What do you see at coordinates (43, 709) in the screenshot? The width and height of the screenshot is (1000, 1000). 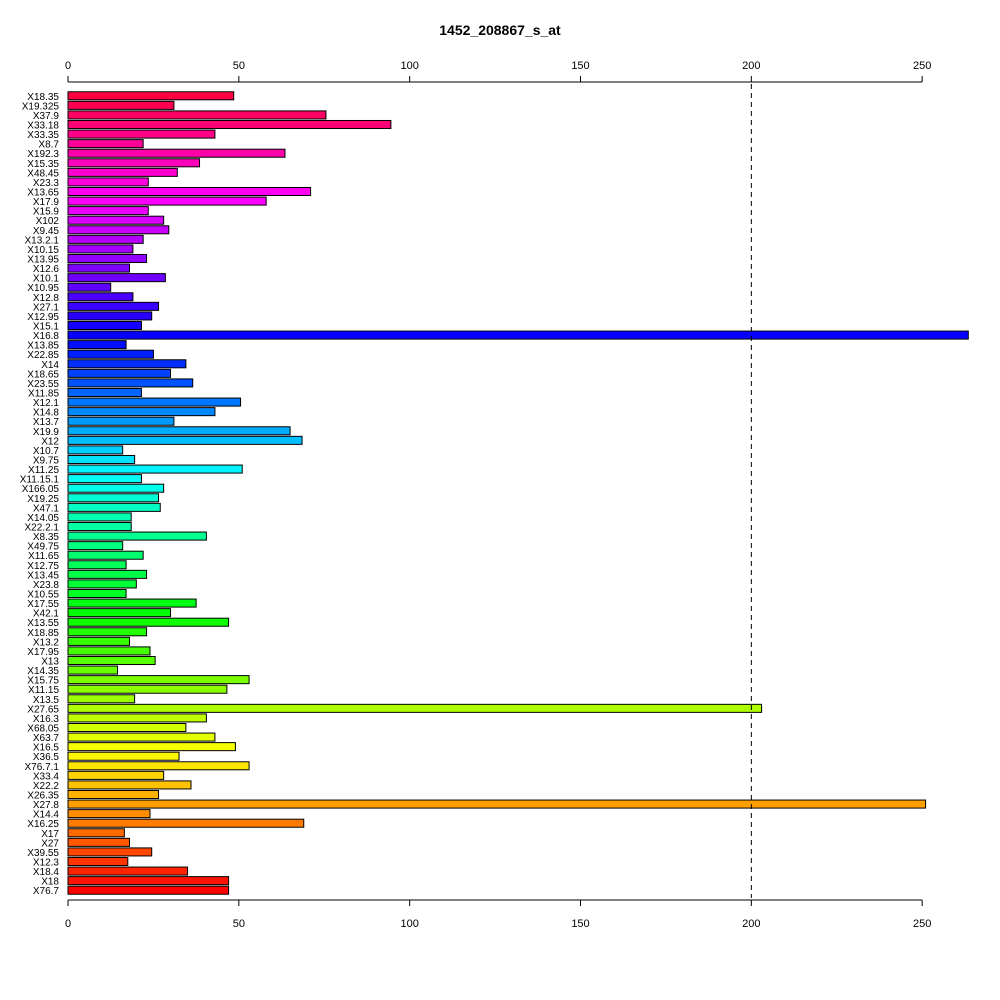 I see `category-label: X27.65` at bounding box center [43, 709].